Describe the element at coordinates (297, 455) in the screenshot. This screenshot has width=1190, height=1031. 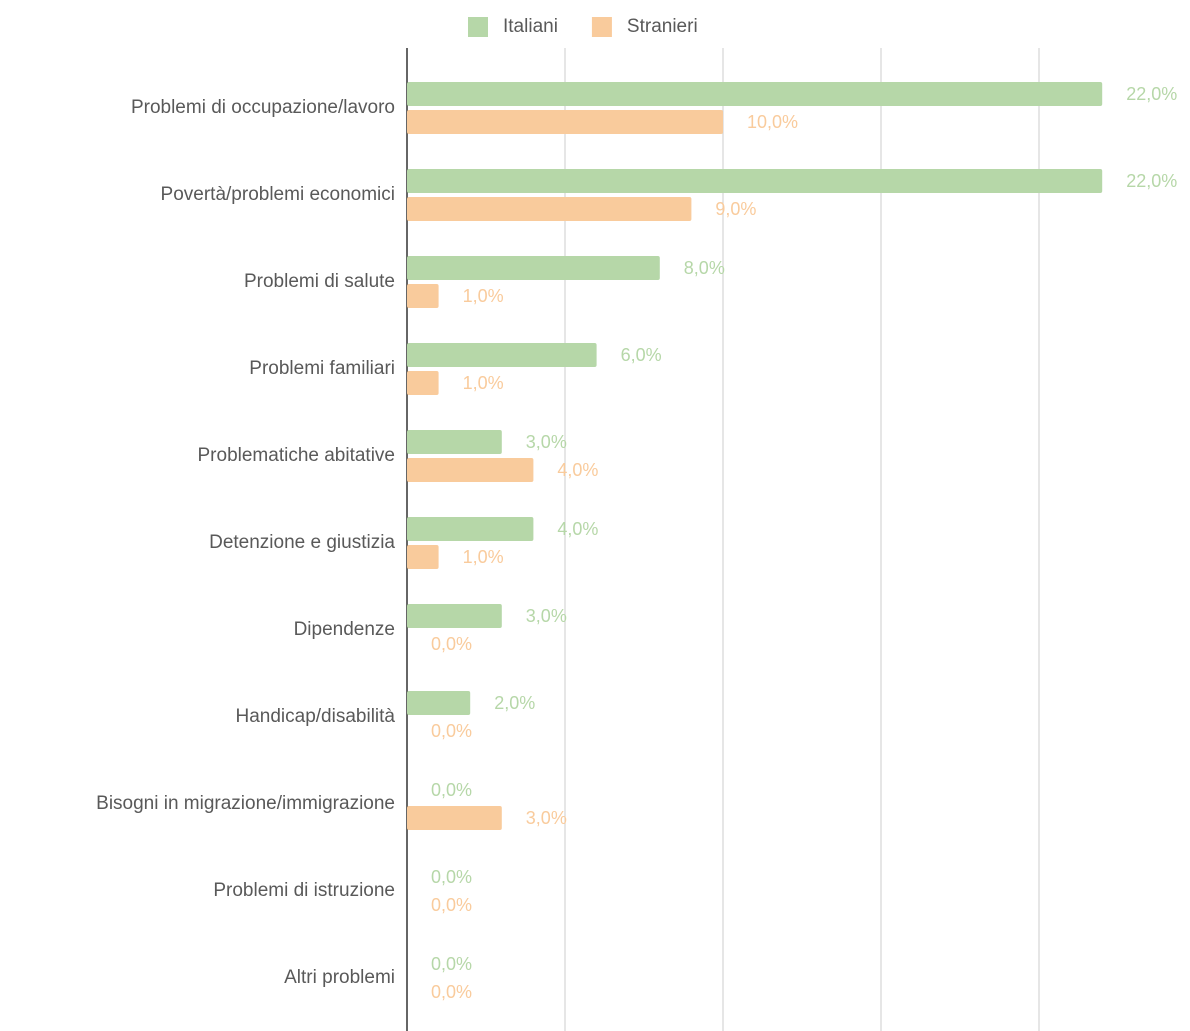
I see `category-label: Problematiche abitative` at that location.